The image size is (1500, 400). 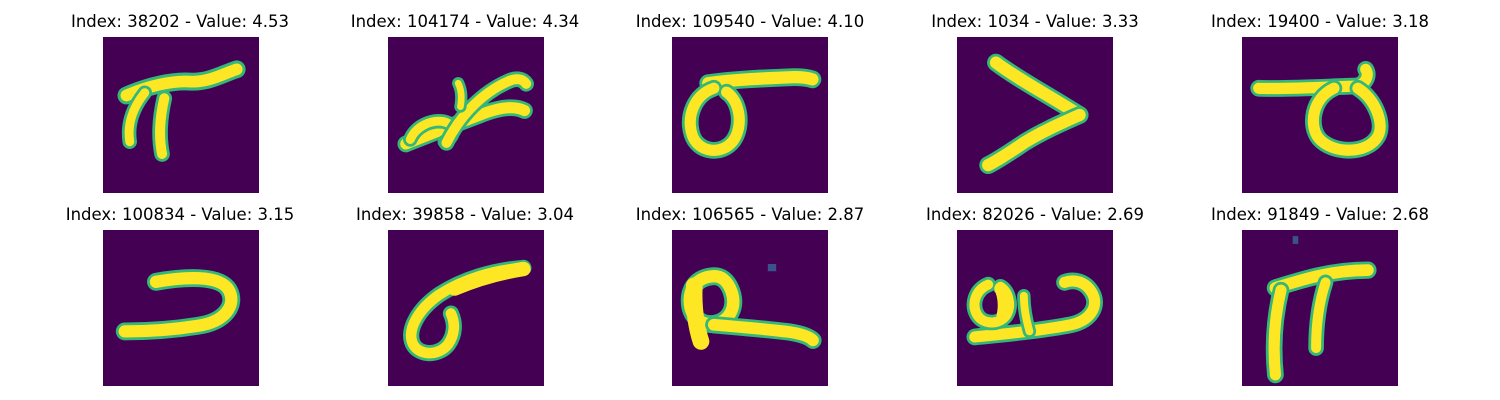 What do you see at coordinates (465, 21) in the screenshot?
I see `panel-title: Index: 104174 - Value: 4.34` at bounding box center [465, 21].